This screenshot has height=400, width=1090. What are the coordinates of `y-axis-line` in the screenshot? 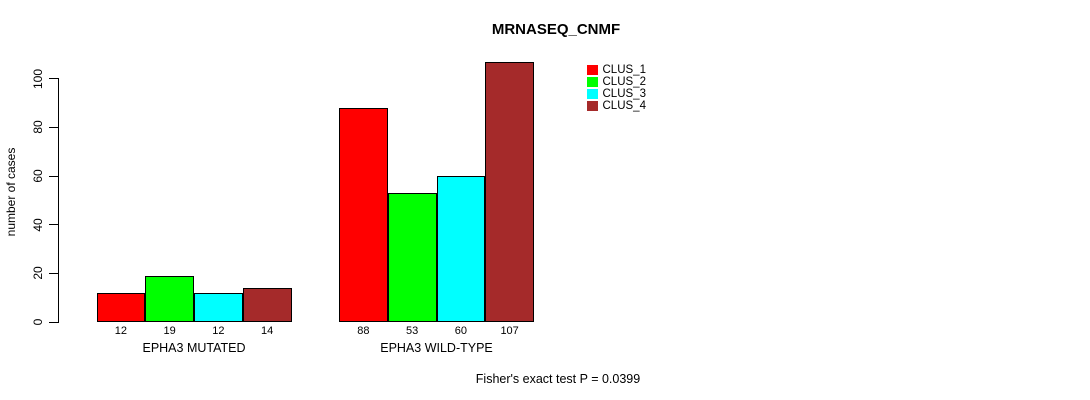 It's located at (58, 200).